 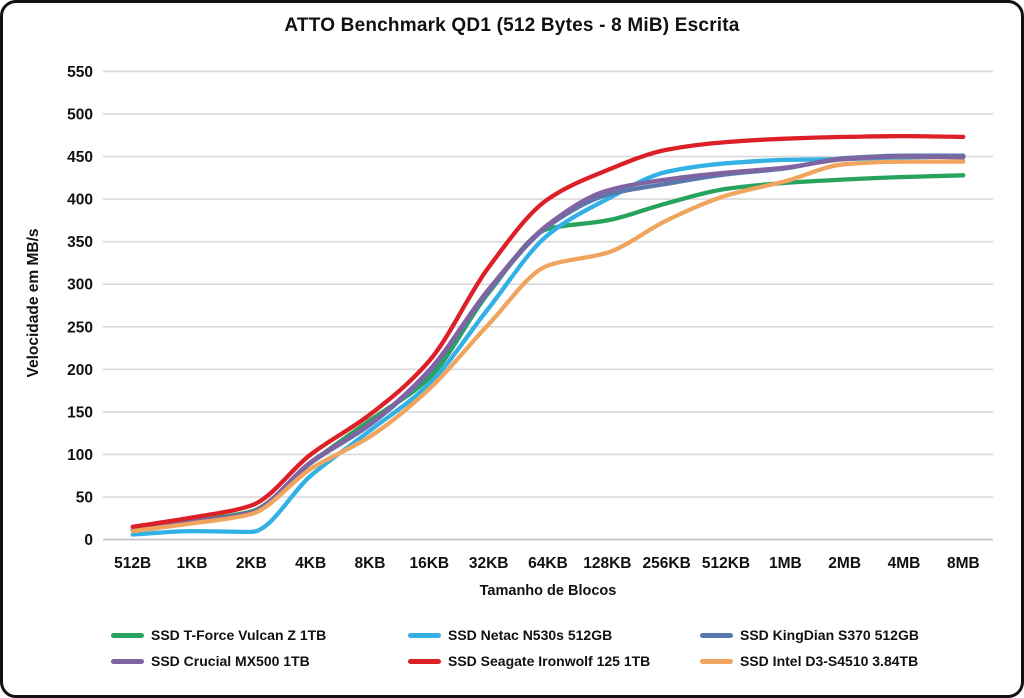 What do you see at coordinates (80, 242) in the screenshot?
I see `y-tick-label: 350` at bounding box center [80, 242].